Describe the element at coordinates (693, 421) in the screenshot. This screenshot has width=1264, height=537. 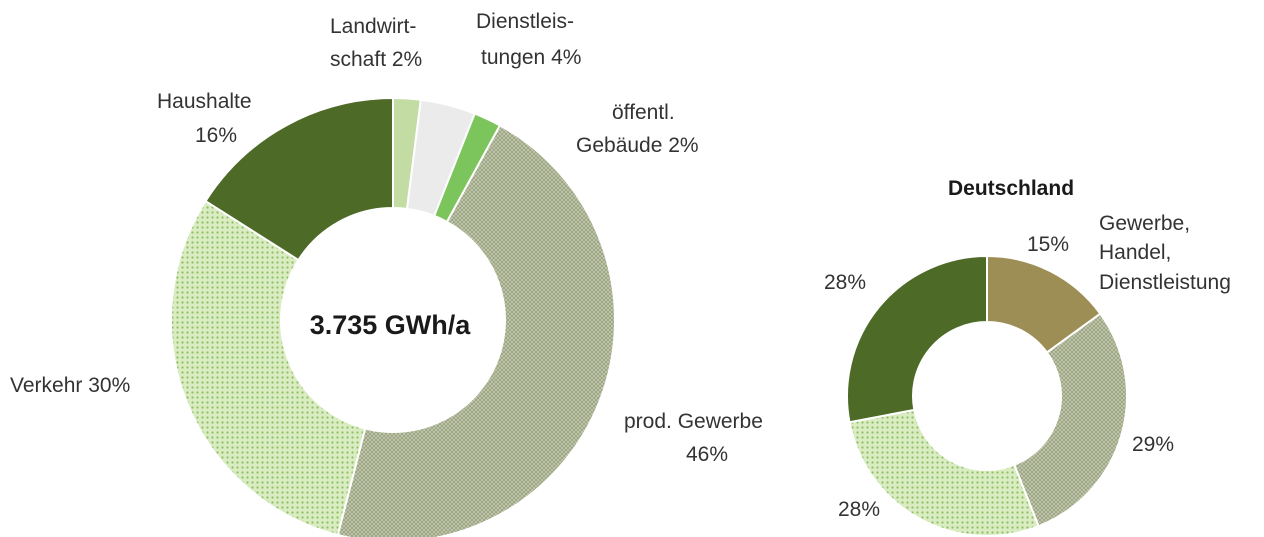
I see `slice-label-line: prod. Gewerbe` at that location.